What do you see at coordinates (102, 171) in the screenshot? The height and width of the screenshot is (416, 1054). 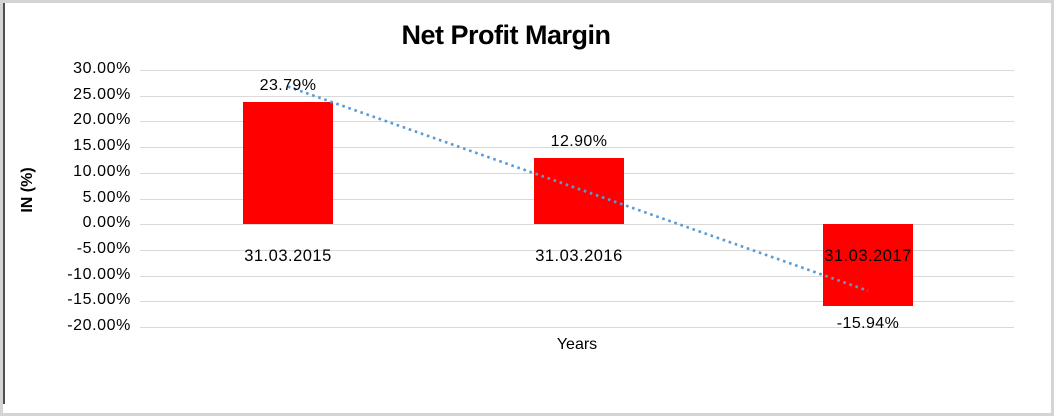 I see `y-axis-tick-label: 10.00%` at bounding box center [102, 171].